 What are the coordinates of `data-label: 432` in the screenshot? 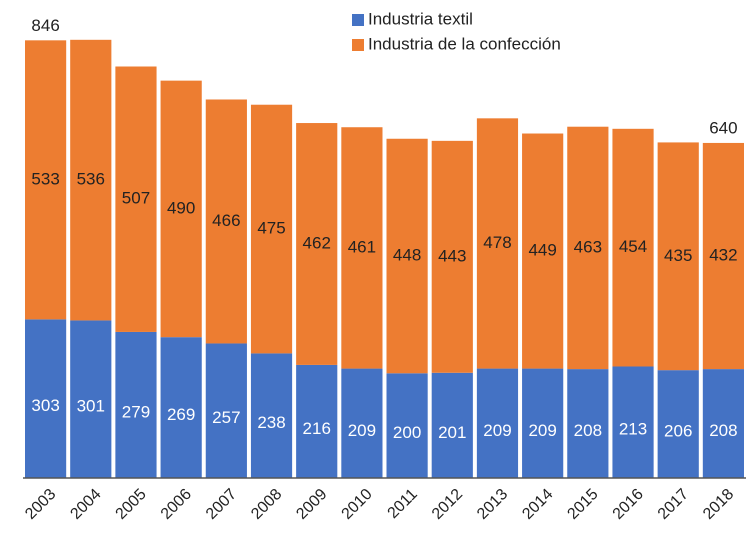 It's located at (723, 255).